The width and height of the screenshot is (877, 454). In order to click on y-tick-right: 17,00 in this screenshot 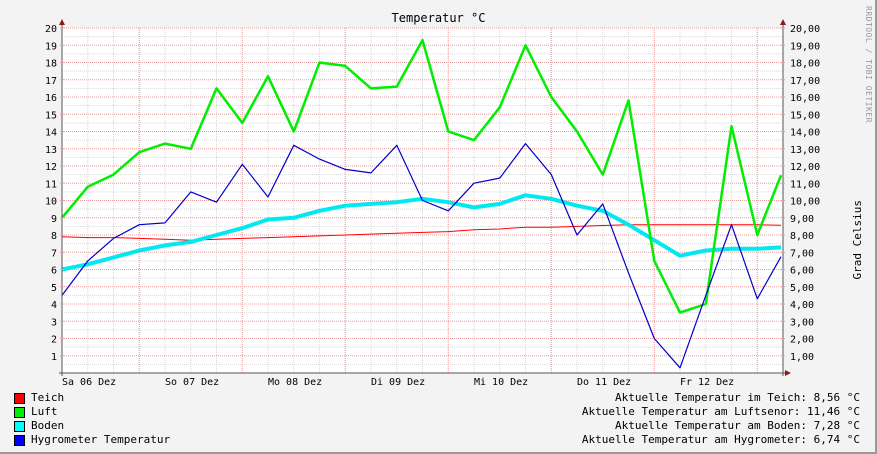, I will do `click(805, 81)`.